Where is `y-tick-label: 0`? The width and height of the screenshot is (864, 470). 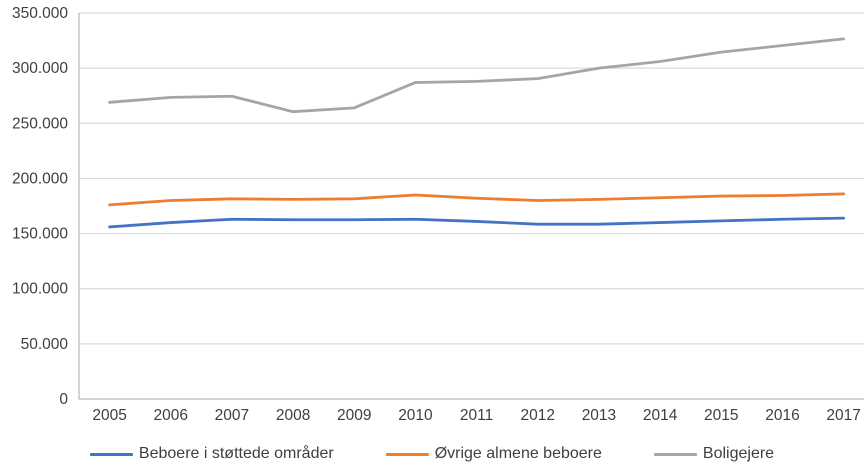
y-tick-label: 0 is located at coordinates (63, 399).